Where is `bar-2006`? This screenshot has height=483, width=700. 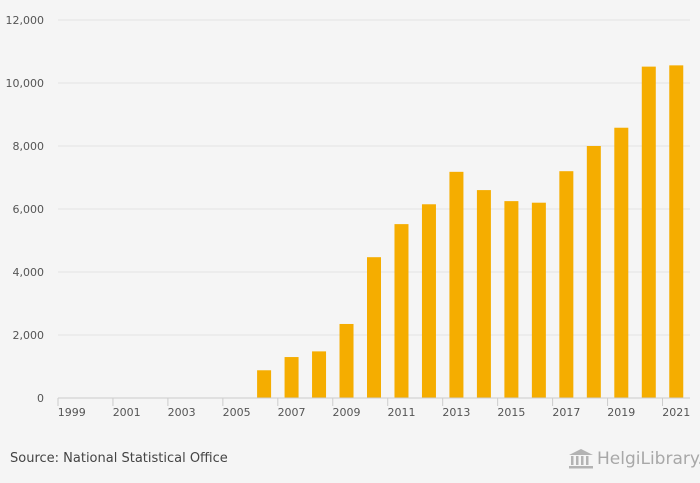 bar-2006 is located at coordinates (264, 384).